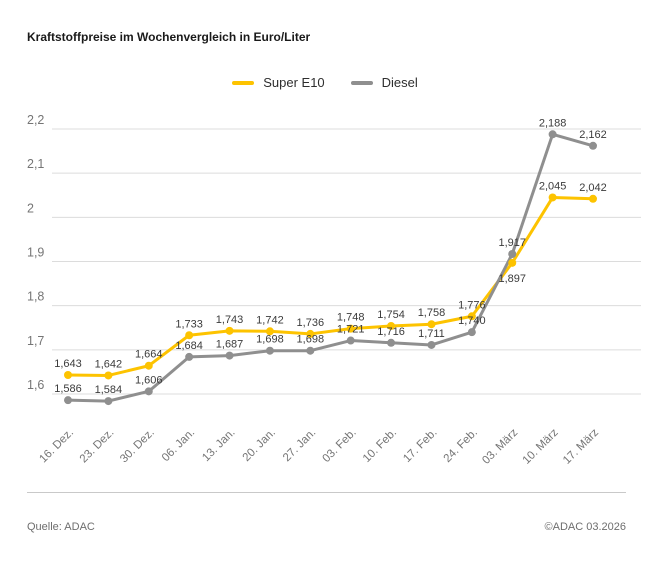  I want to click on data-point-label: 1,743, so click(230, 320).